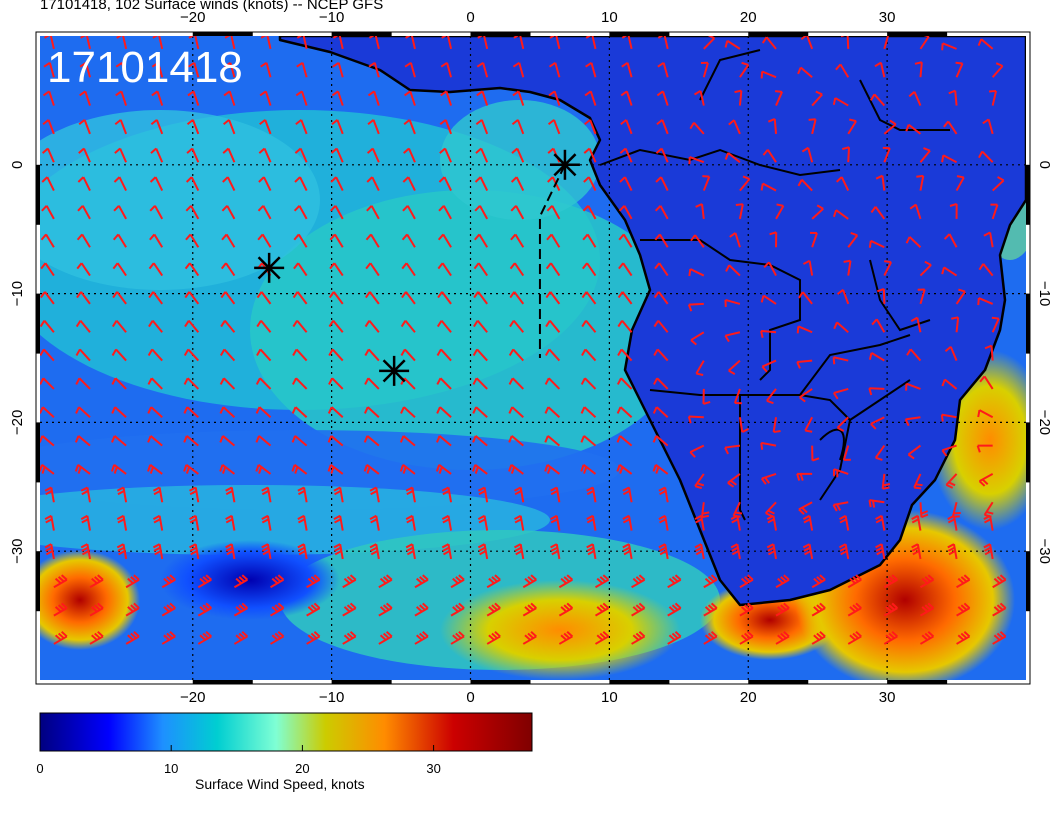  Describe the element at coordinates (887, 17) in the screenshot. I see `lon-tick-label: 30` at that location.